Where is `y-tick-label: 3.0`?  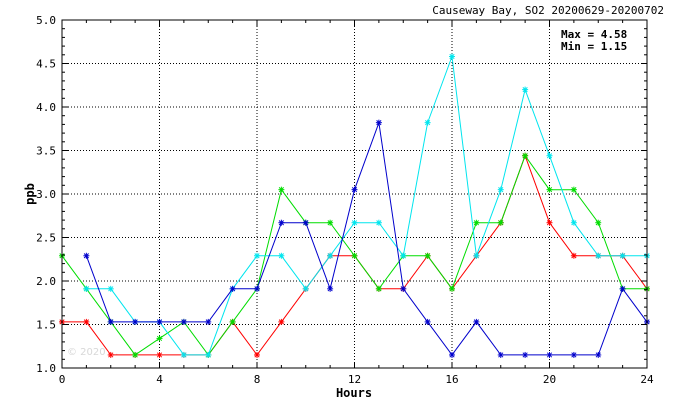 y-tick-label: 3.0 is located at coordinates (46, 194).